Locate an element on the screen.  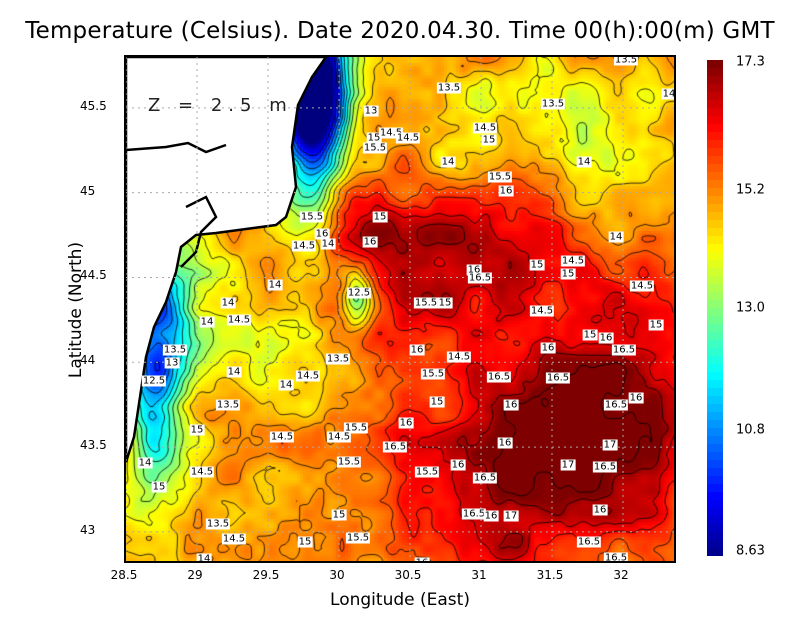
x-tick-label: 30.5 is located at coordinates (408, 575).